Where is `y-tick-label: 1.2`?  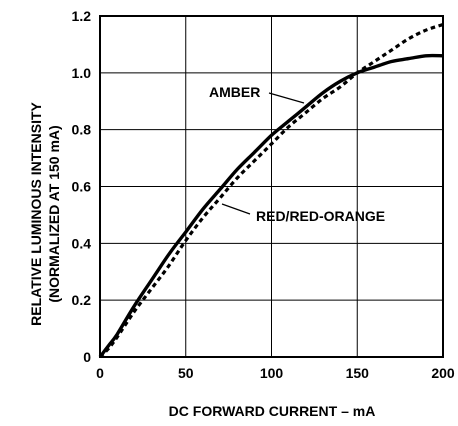 y-tick-label: 1.2 is located at coordinates (82, 16).